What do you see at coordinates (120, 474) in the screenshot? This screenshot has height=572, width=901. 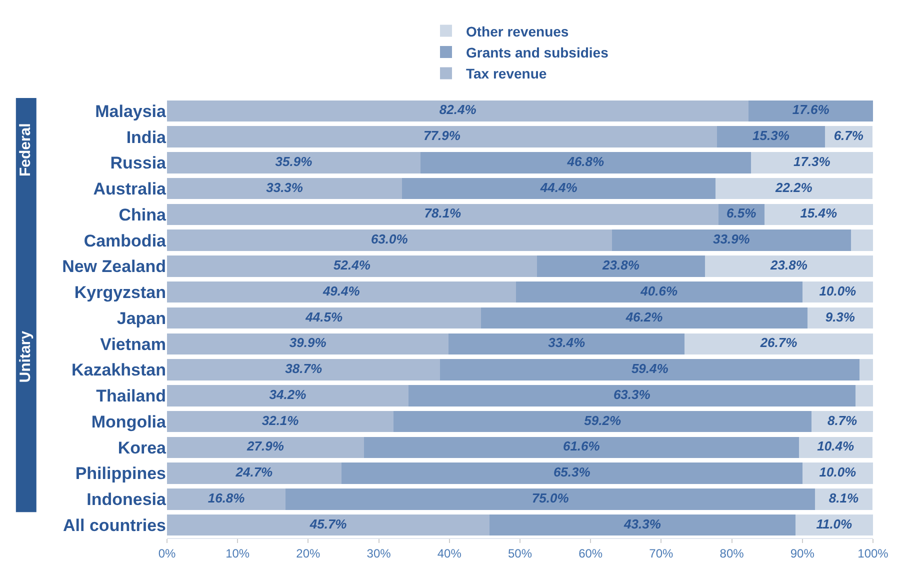 I see `y-tick-label: Philippines` at bounding box center [120, 474].